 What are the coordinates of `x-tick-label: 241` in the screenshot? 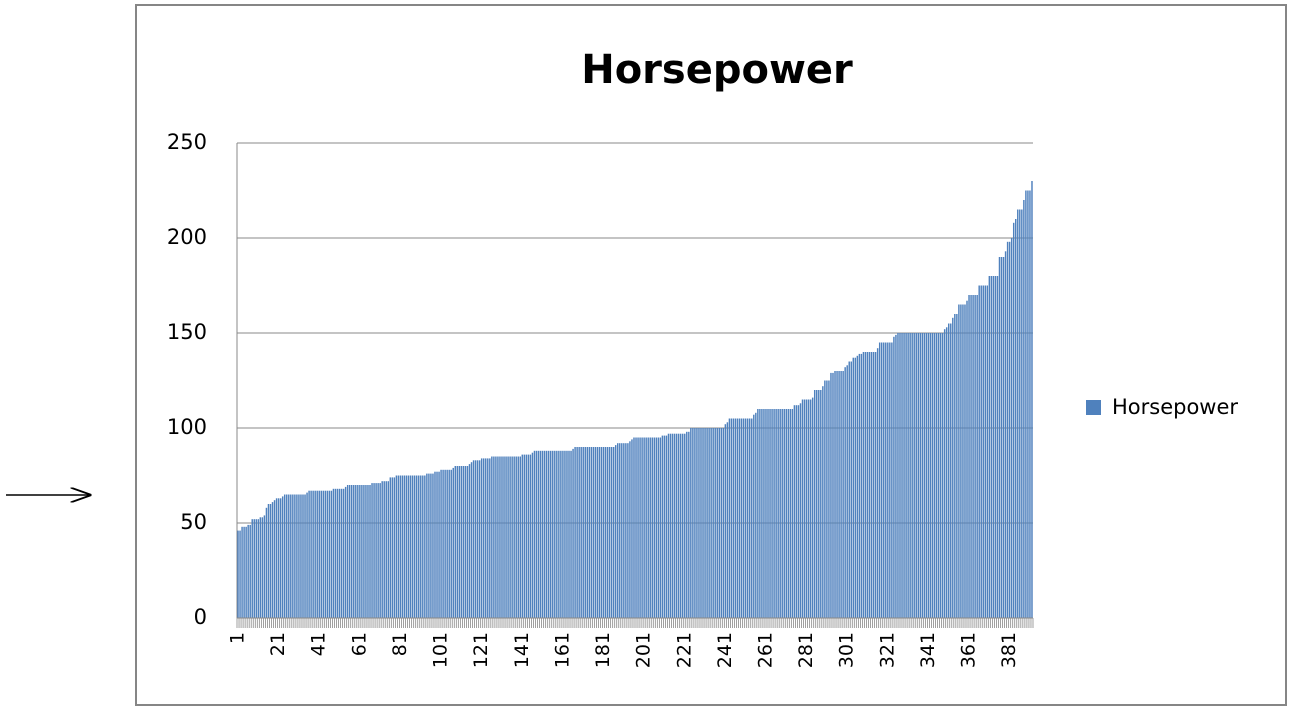 It's located at (725, 650).